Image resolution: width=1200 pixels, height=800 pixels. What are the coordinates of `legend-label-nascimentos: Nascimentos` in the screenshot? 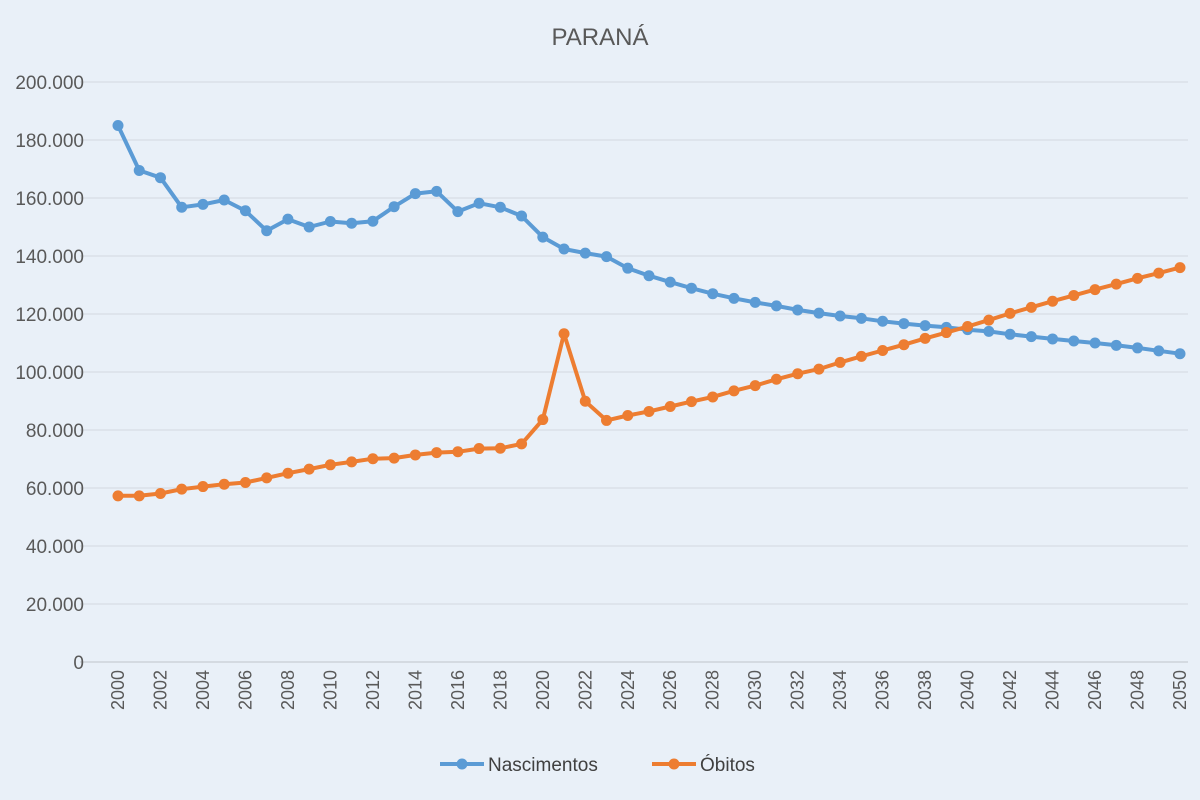 It's located at (543, 765).